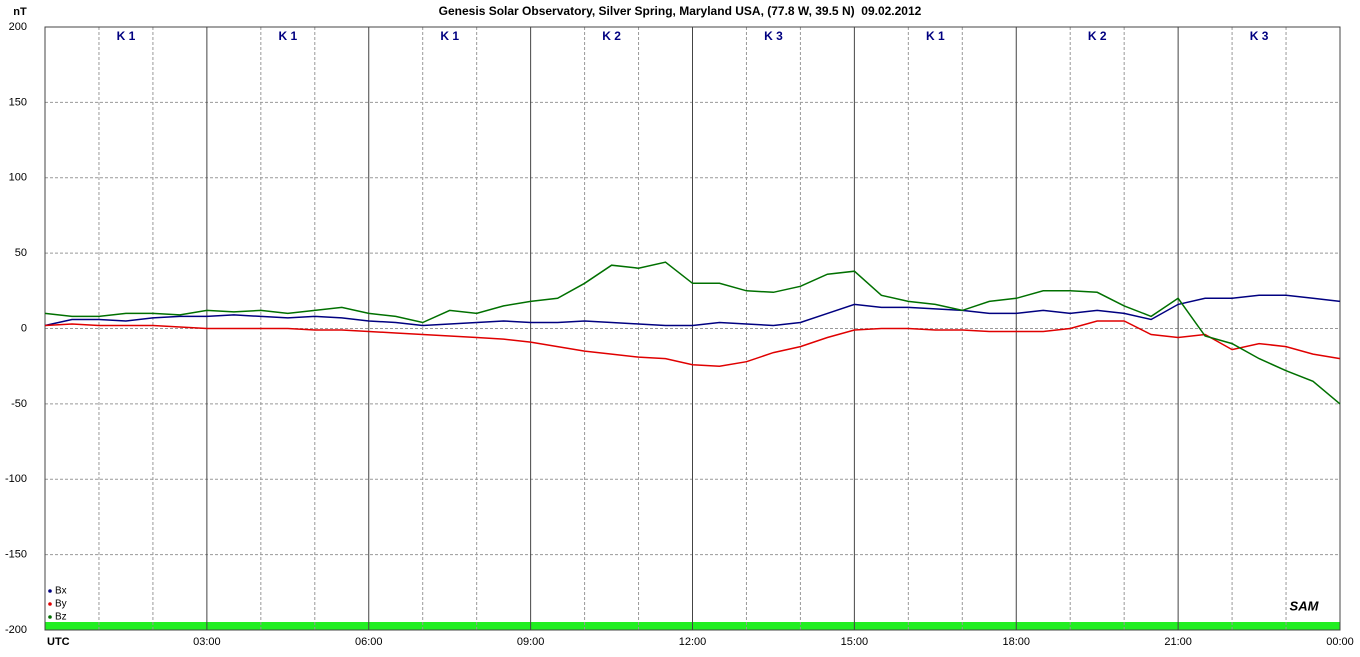 This screenshot has height=657, width=1360. What do you see at coordinates (18, 27) in the screenshot?
I see `y-tick-label: 200` at bounding box center [18, 27].